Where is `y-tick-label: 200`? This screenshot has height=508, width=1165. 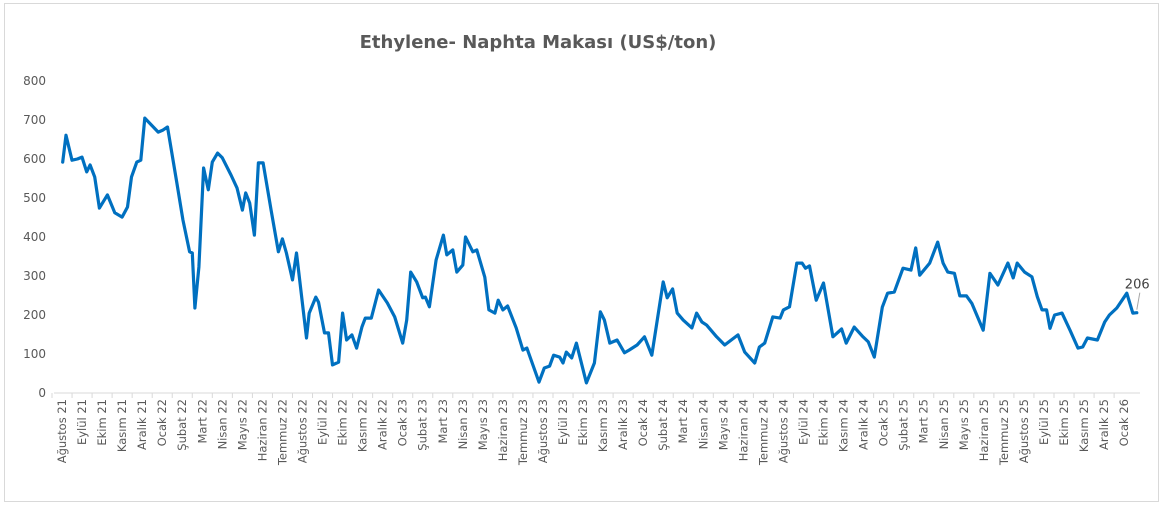 y-tick-label: 200 is located at coordinates (34, 315).